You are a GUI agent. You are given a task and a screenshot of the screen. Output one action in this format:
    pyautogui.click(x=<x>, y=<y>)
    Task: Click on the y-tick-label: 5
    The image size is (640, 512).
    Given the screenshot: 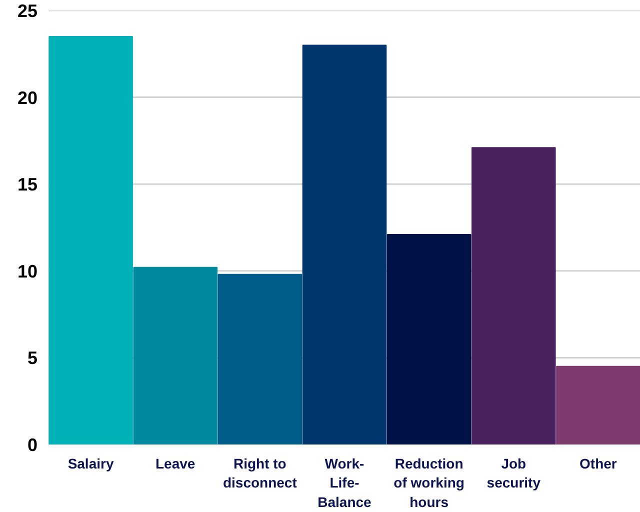 What is the action you would take?
    pyautogui.click(x=32, y=358)
    